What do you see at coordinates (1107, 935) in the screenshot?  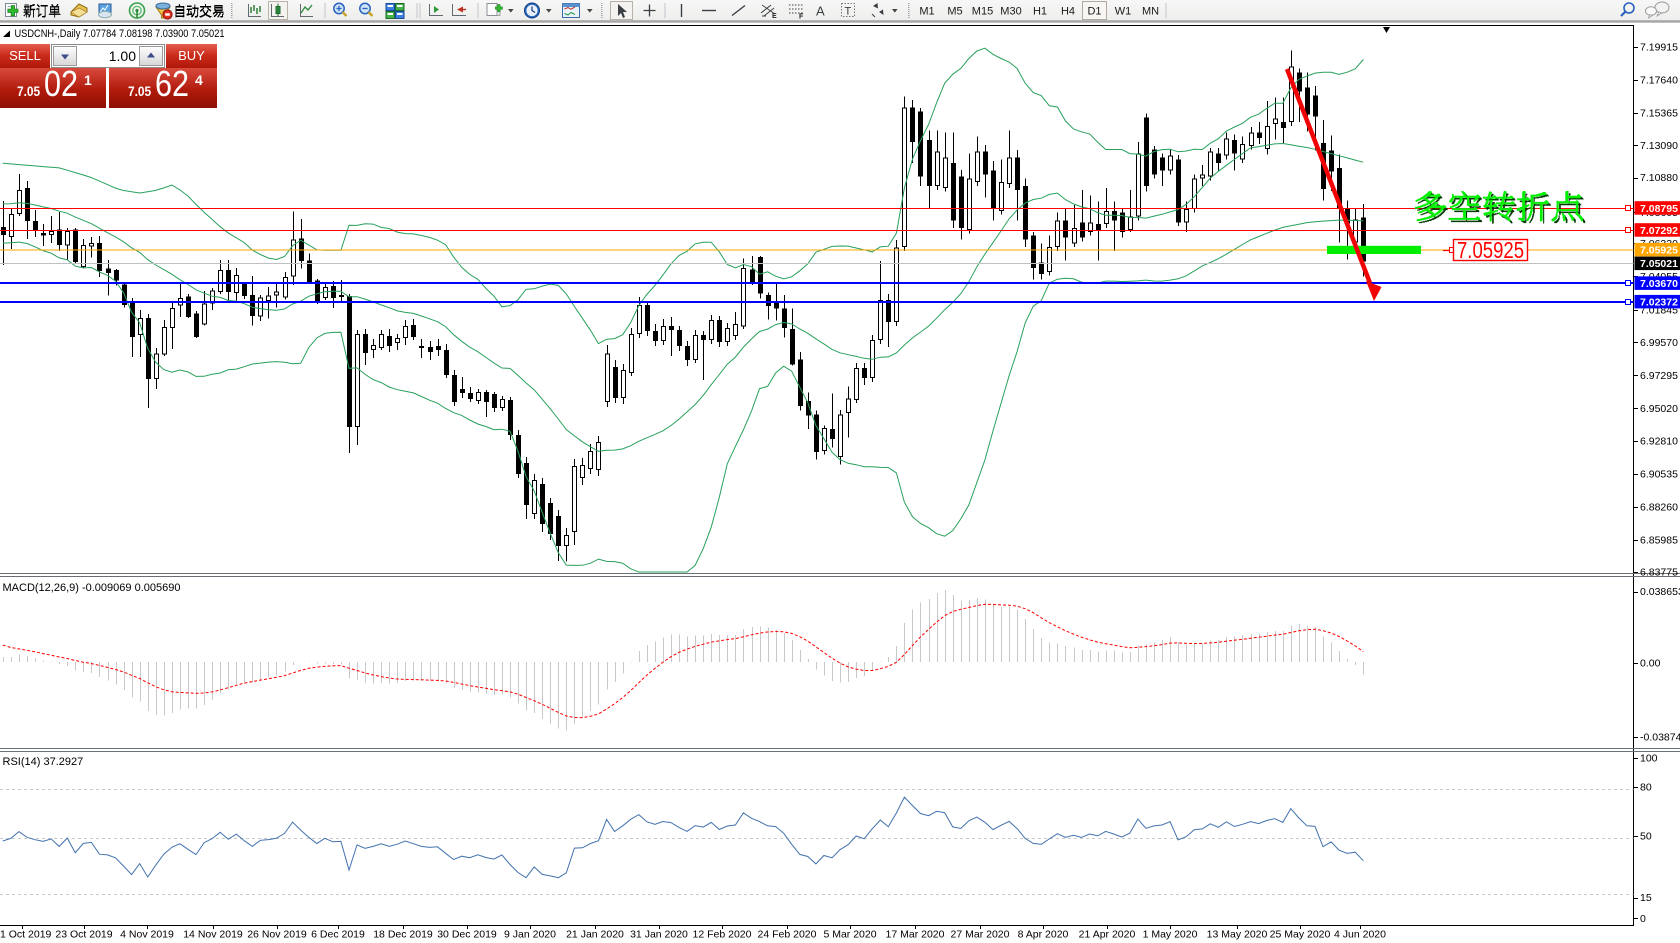 I see `svg-text: 21 Apr 2020` at bounding box center [1107, 935].